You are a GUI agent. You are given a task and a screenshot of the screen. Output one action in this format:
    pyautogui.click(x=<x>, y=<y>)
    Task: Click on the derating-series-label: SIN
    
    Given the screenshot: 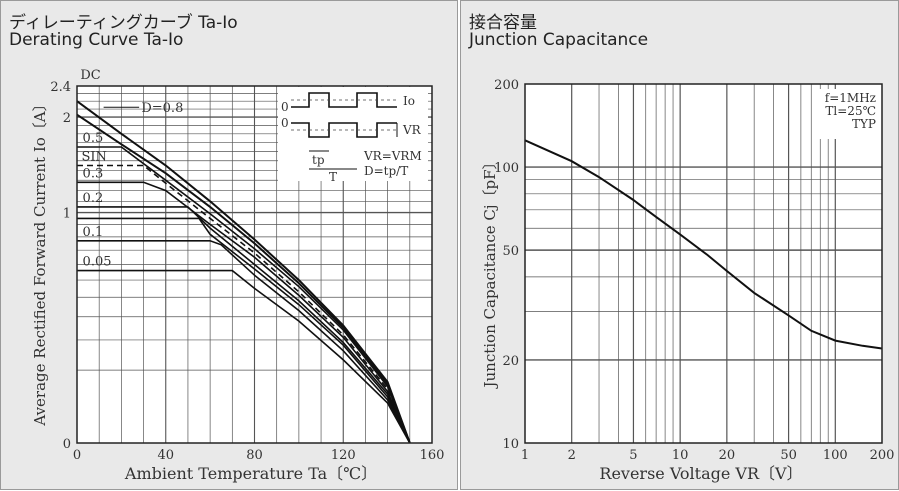 What is the action you would take?
    pyautogui.click(x=93, y=157)
    